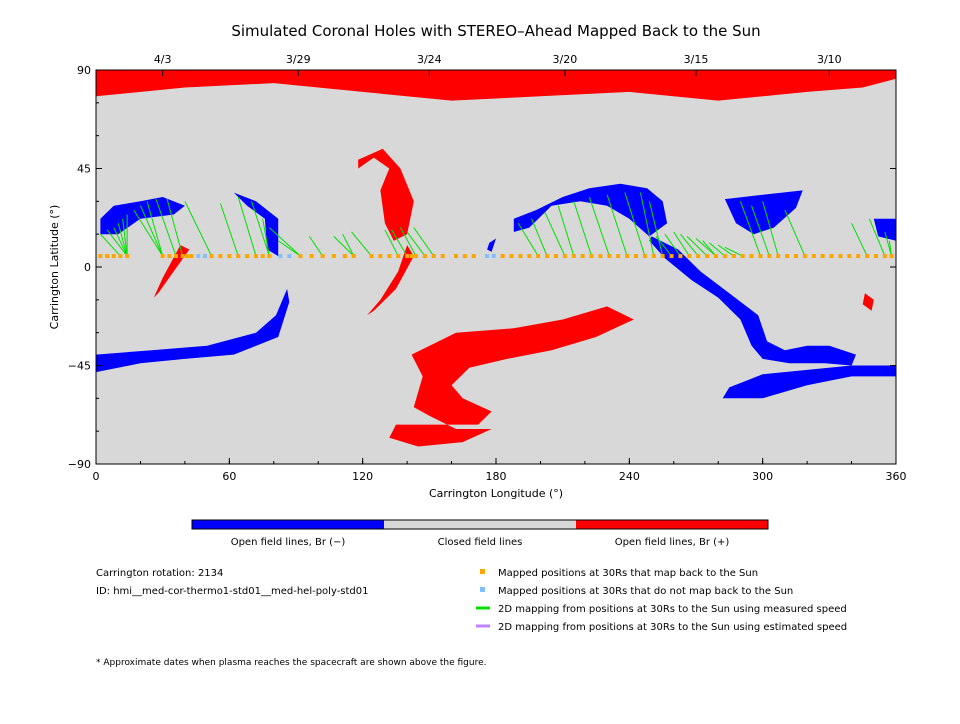 The image size is (960, 724). I want to click on y-tick-label-0: 90, so click(84, 70).